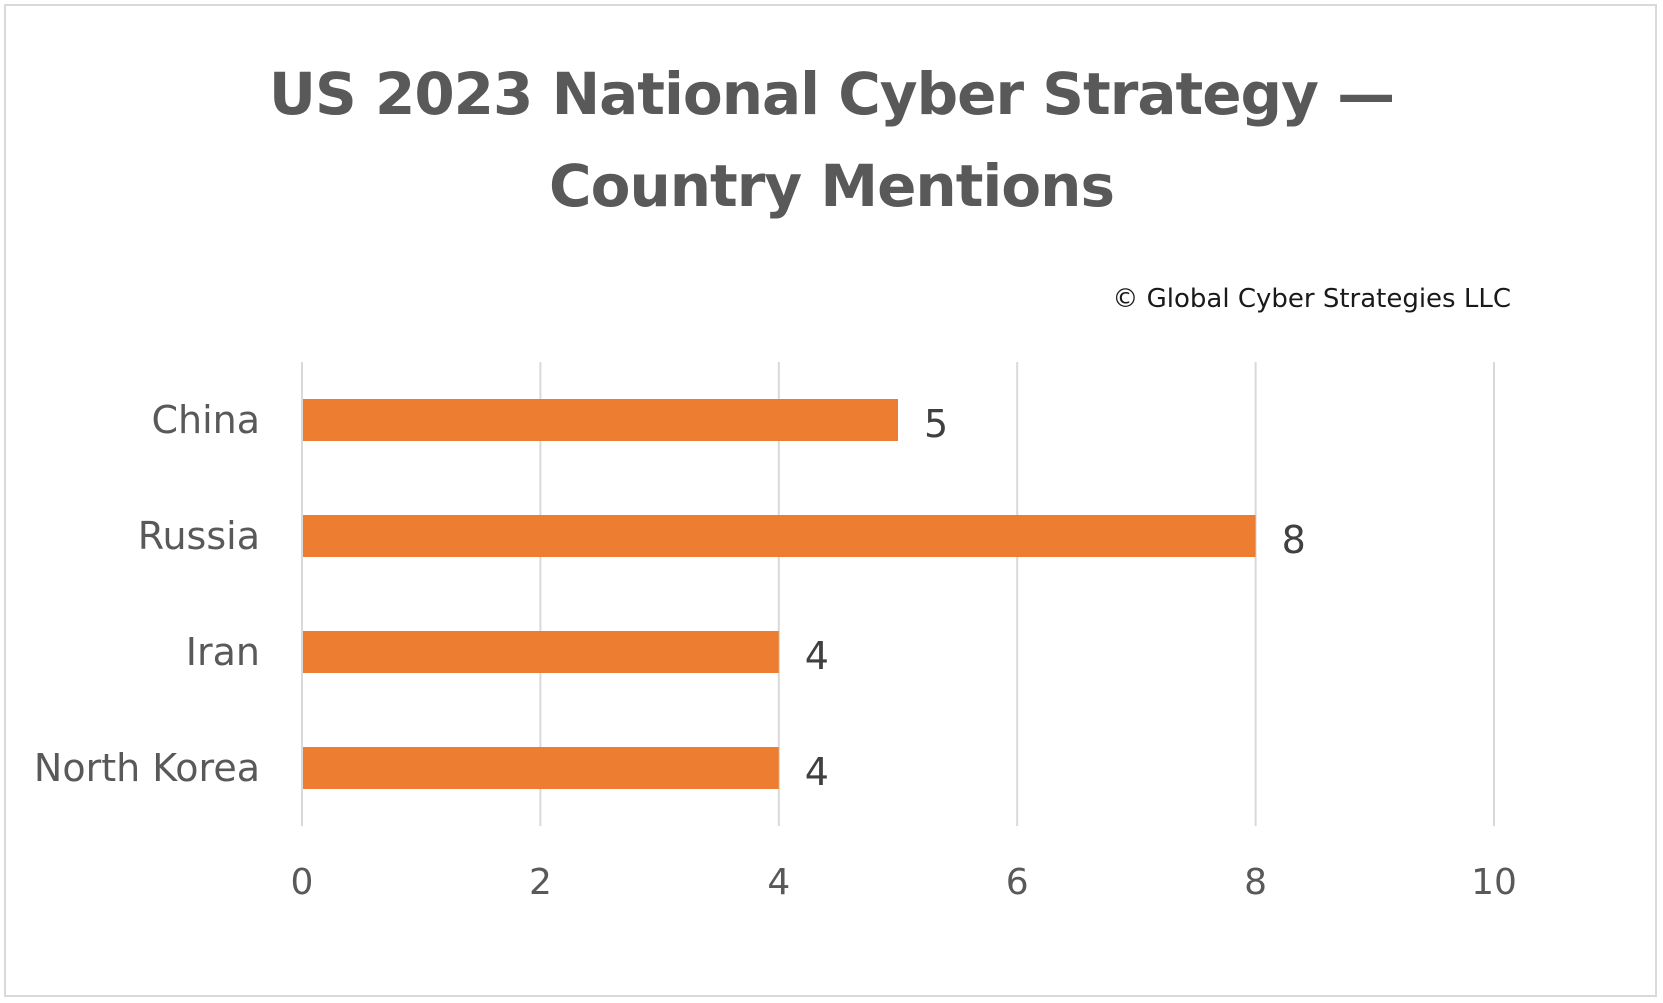 Image resolution: width=1663 pixels, height=1003 pixels. Describe the element at coordinates (541, 768) in the screenshot. I see `bar-north-korea` at that location.